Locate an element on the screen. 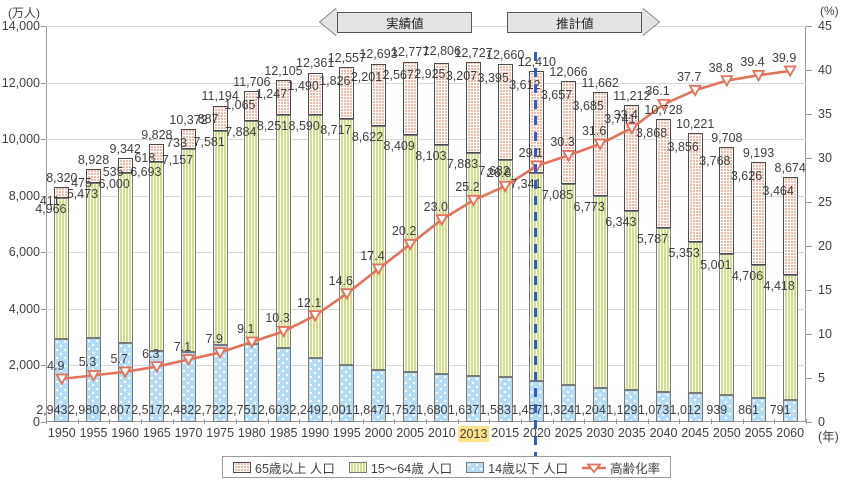  bar-working-age-label: 4,966 is located at coordinates (51, 209).